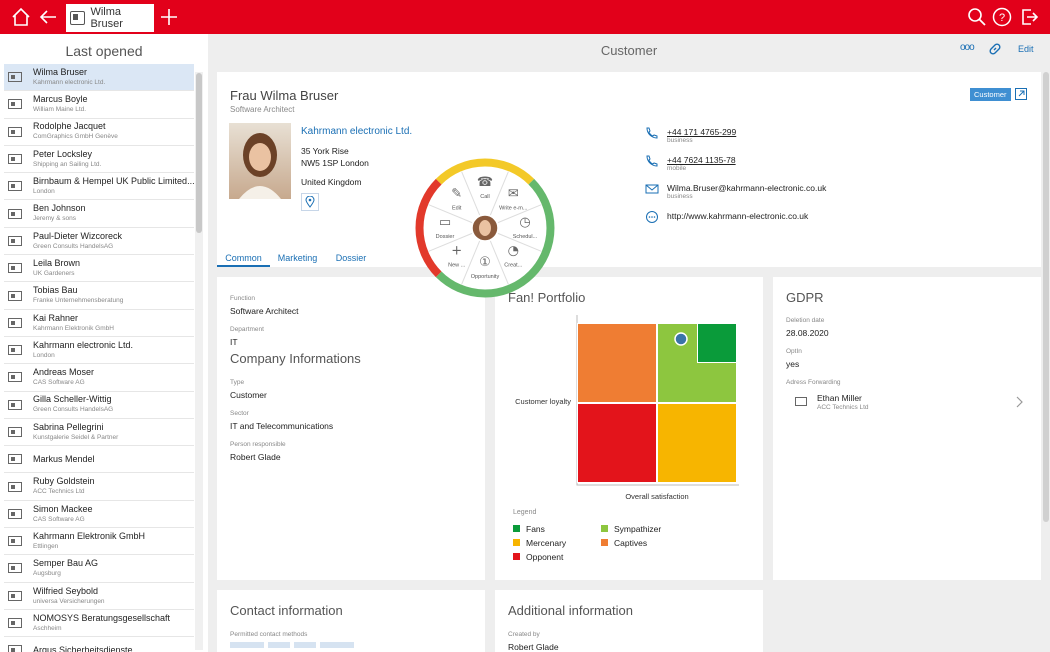 This screenshot has height=652, width=1050. Describe the element at coordinates (99, 269) in the screenshot. I see `sidebar-list-item: Leila Brown UK Gardeners` at that location.